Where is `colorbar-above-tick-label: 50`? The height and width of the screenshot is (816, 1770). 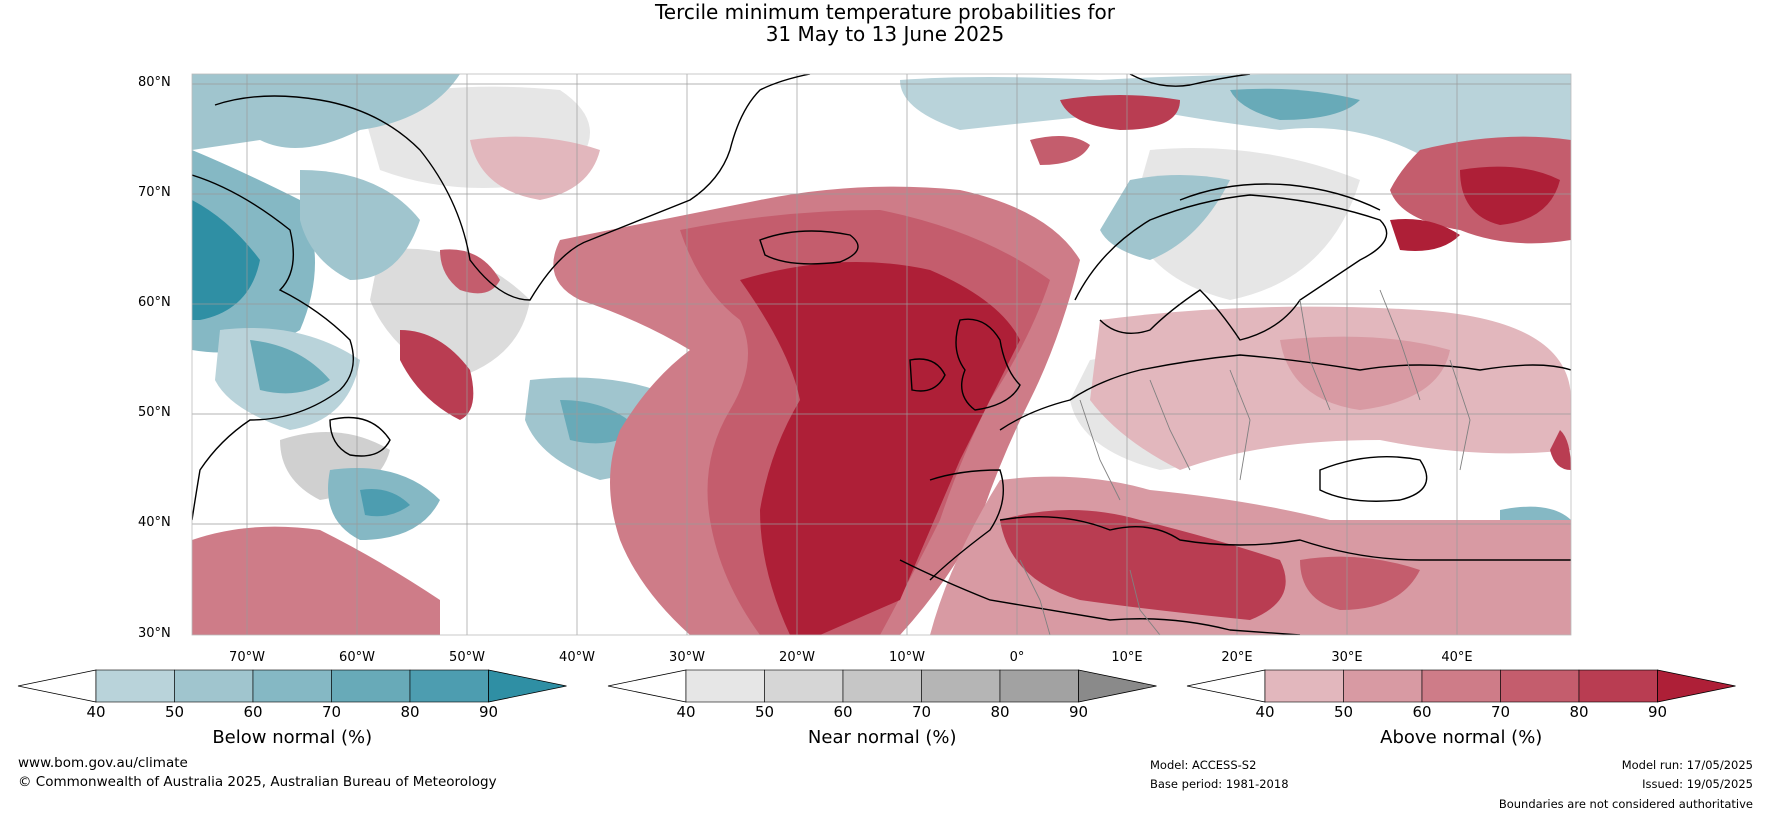
colorbar-above-tick-label: 50 is located at coordinates (1343, 712).